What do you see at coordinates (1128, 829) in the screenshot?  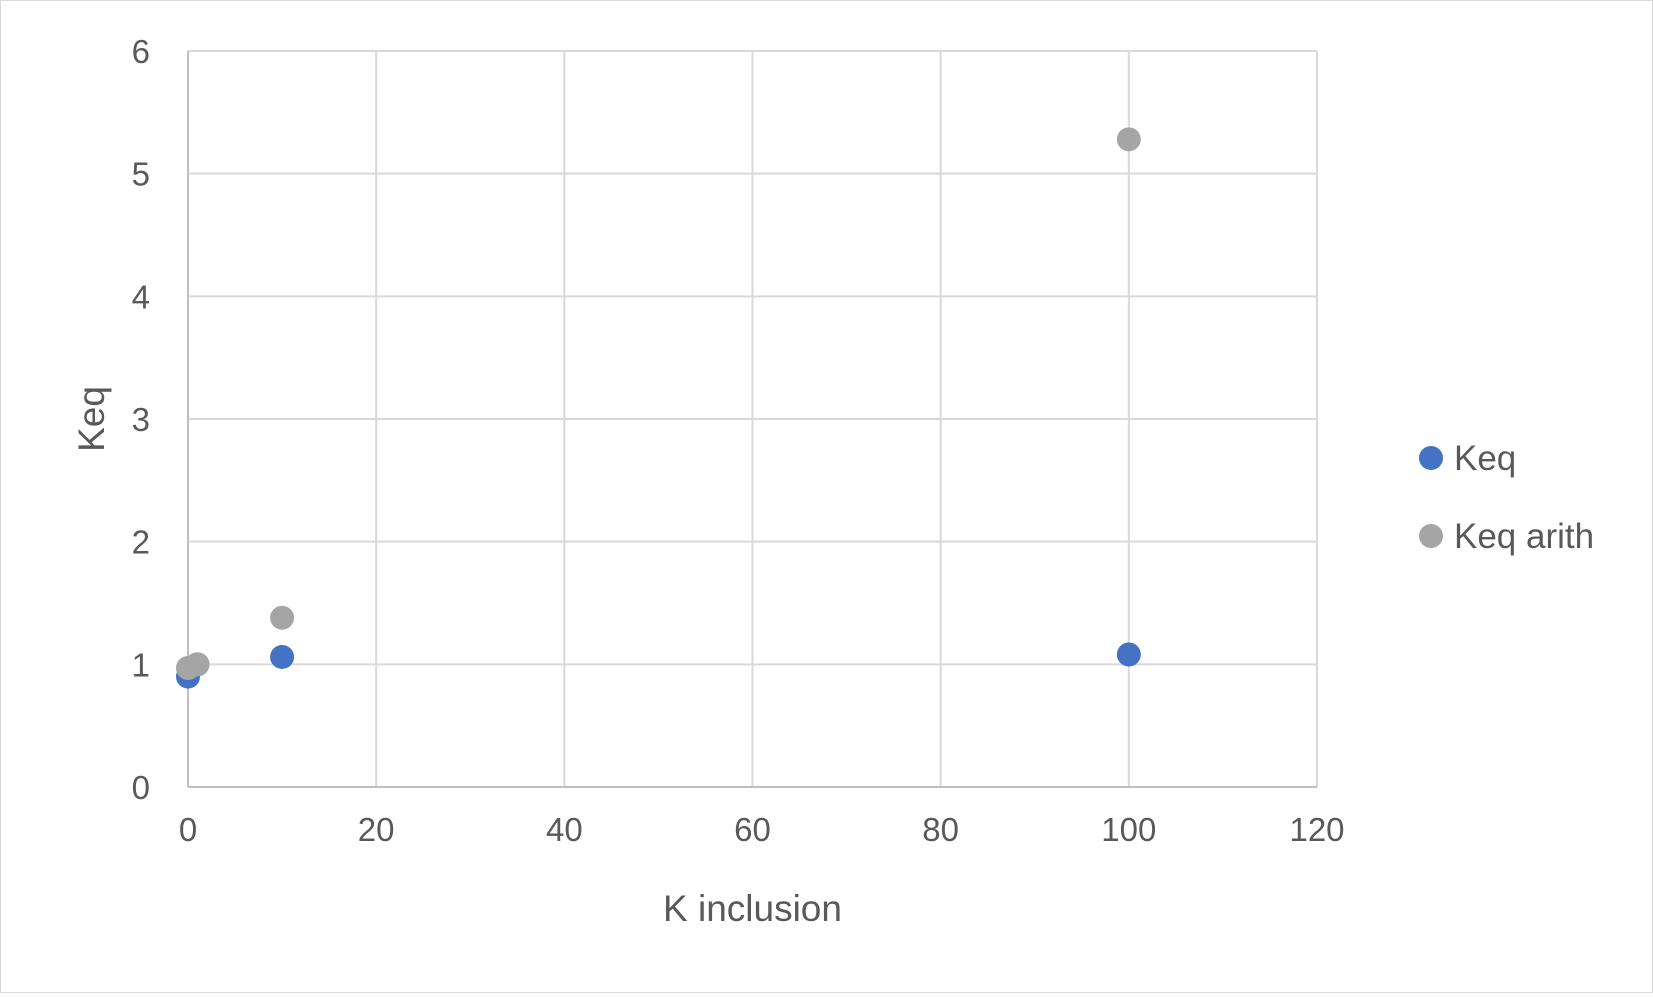 I see `x-tick-label: 100` at bounding box center [1128, 829].